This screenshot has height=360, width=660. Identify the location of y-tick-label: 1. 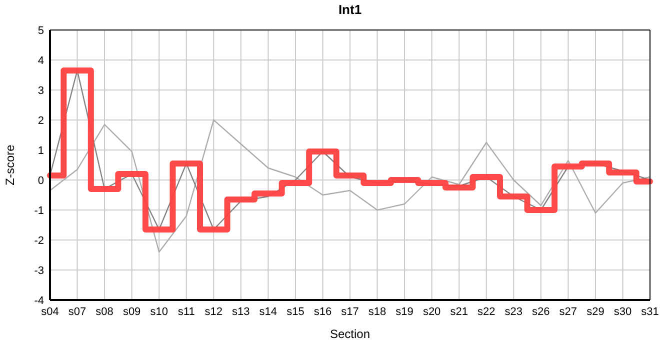
(41, 150).